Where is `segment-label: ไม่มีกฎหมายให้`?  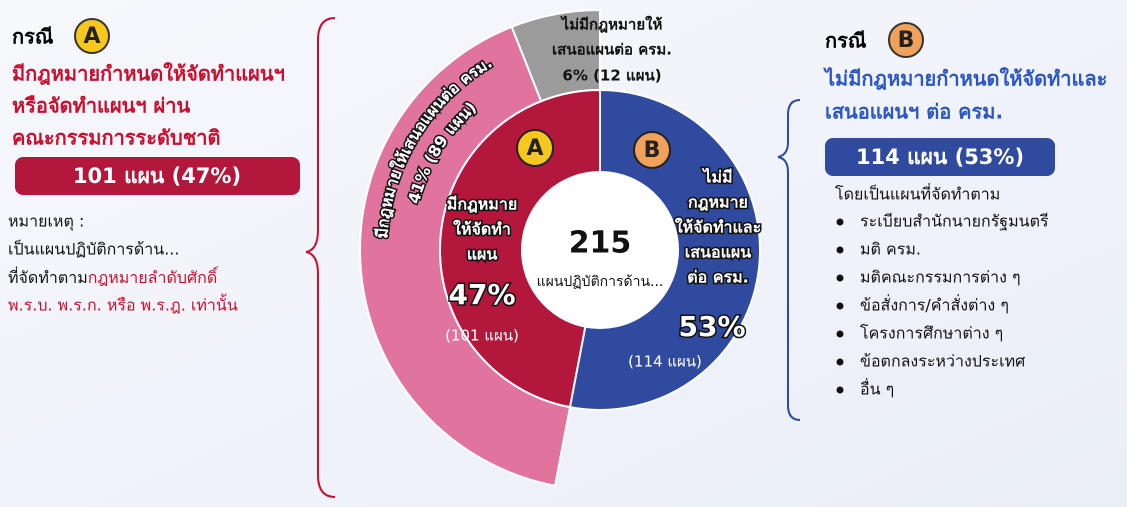
segment-label: ไม่มีกฎหมายให้ is located at coordinates (611, 24).